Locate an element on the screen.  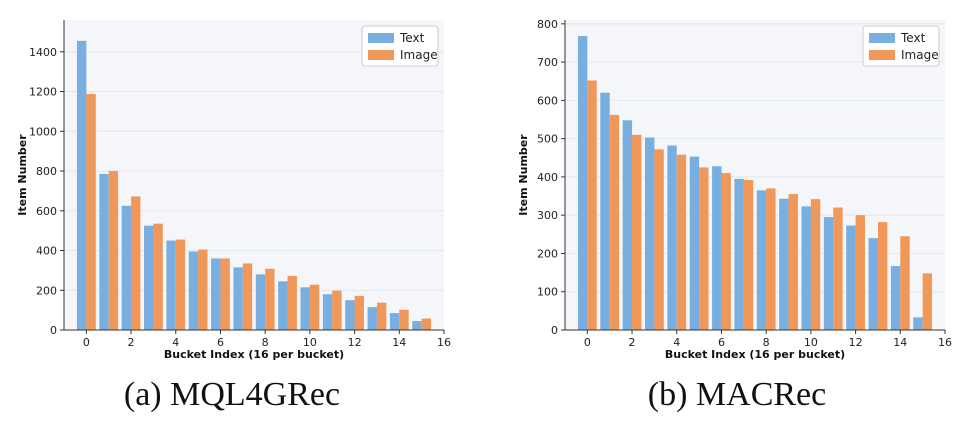
x-tick-label: 14 is located at coordinates (399, 342).